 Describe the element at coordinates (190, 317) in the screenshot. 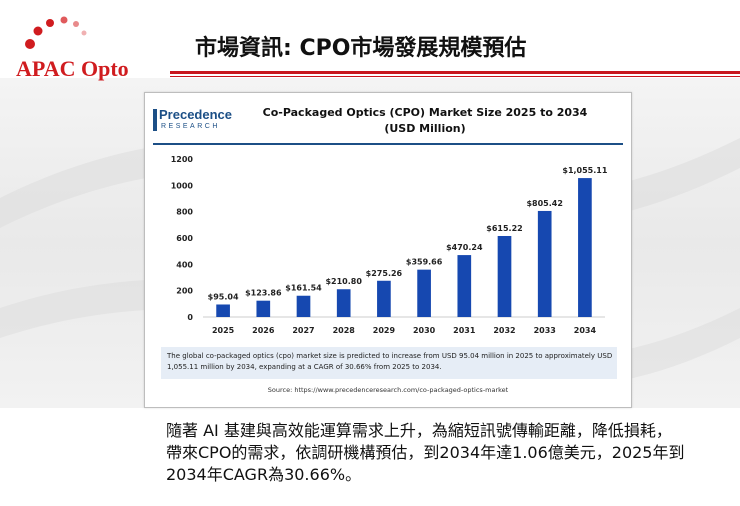

I see `y-tick-label: 0` at that location.